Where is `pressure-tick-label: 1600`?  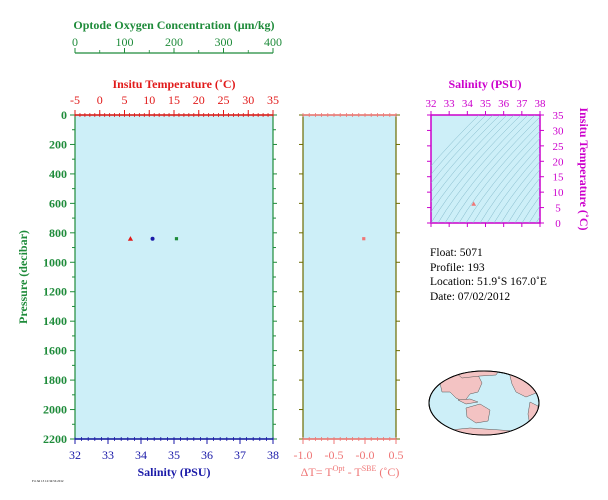 pressure-tick-label: 1600 is located at coordinates (55, 351).